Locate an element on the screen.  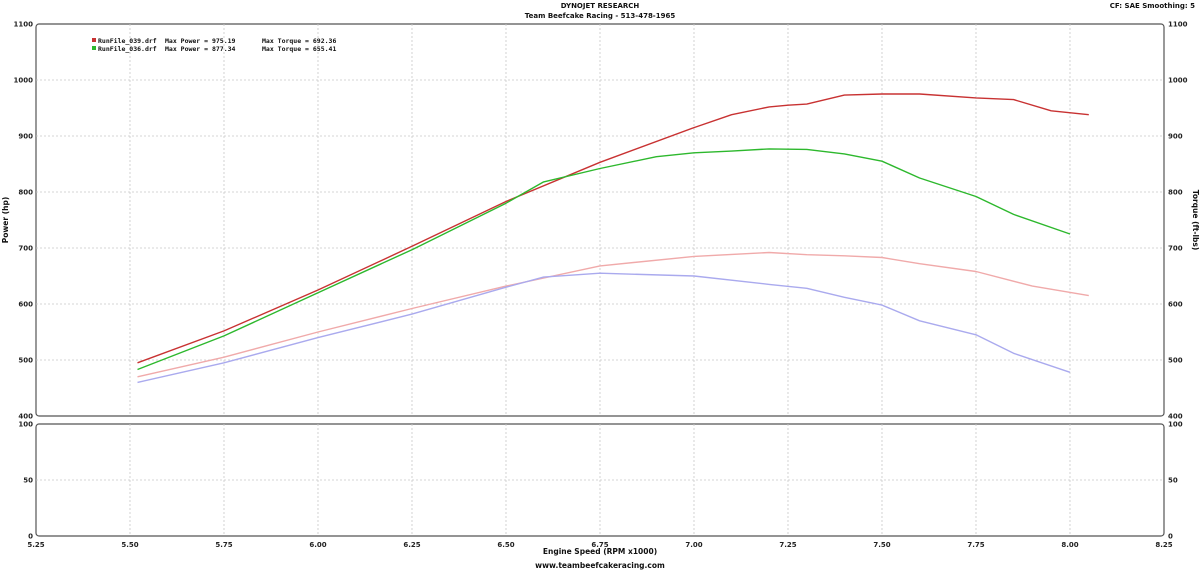
x-tick-label: 6.50 is located at coordinates (505, 545).